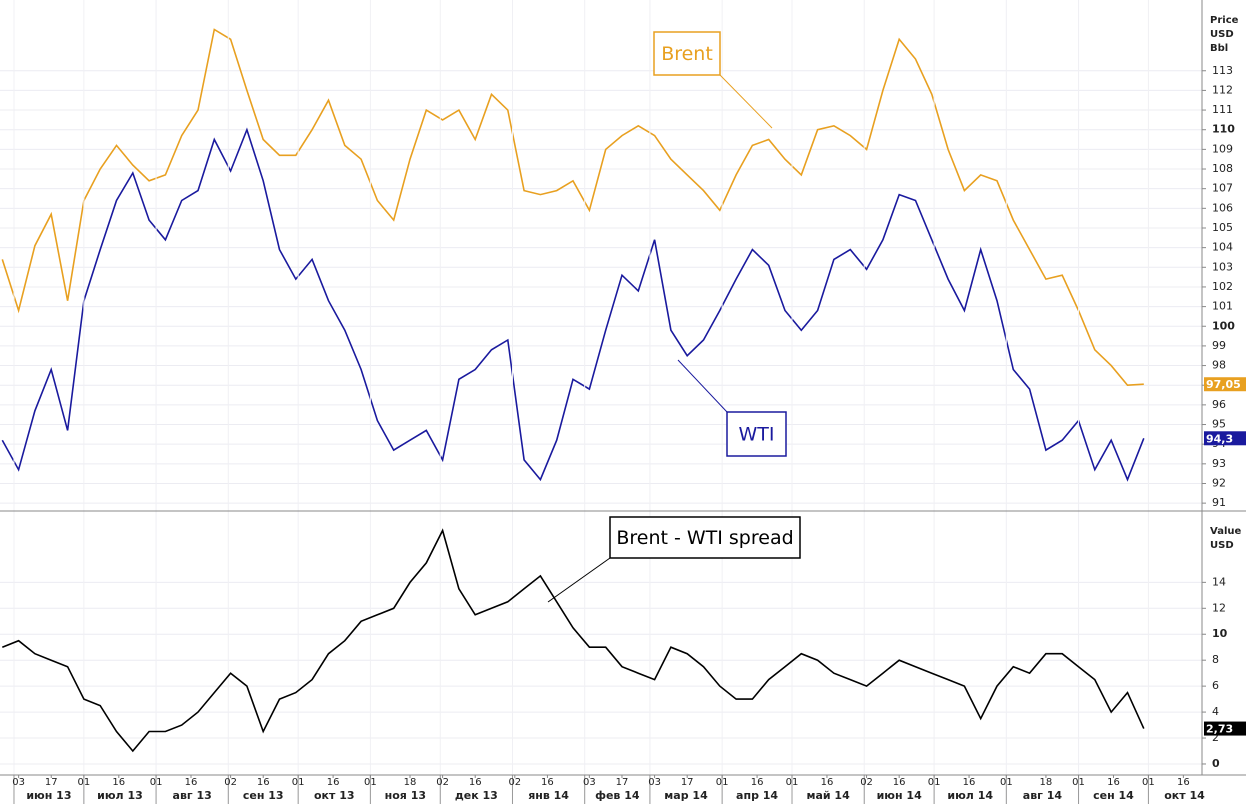  What do you see at coordinates (1224, 20) in the screenshot?
I see `y-axis-label: Price` at bounding box center [1224, 20].